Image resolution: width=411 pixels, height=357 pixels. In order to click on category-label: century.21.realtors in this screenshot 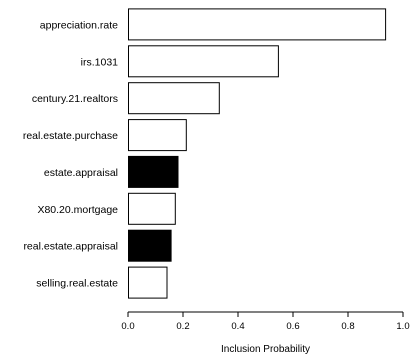, I will do `click(75, 99)`.